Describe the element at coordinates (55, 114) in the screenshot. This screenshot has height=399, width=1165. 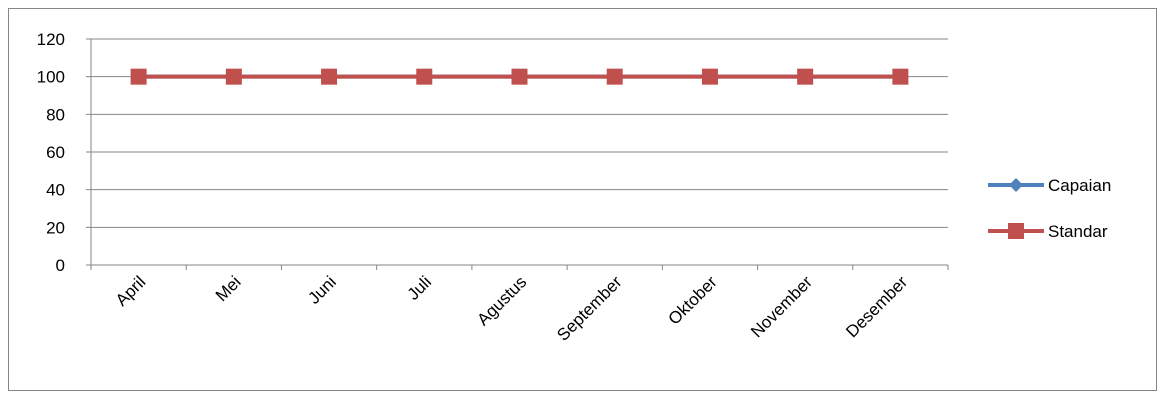
I see `y-tick-label: 80` at that location.